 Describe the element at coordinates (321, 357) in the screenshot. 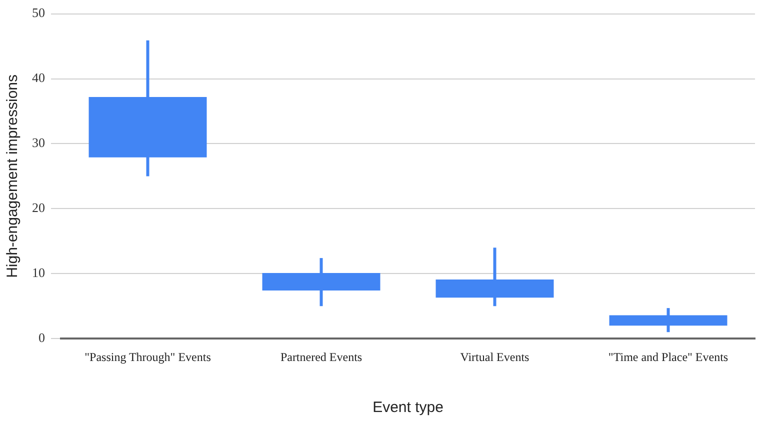

I see `x-tick-label: Partnered Events` at that location.